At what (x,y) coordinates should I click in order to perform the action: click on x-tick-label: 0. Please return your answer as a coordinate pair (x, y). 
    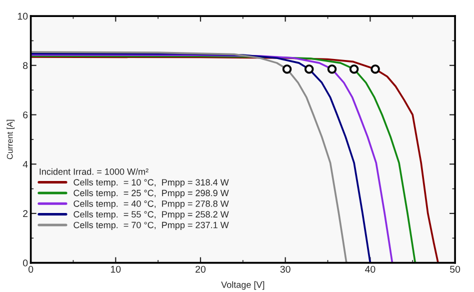
    Looking at the image, I should click on (31, 269).